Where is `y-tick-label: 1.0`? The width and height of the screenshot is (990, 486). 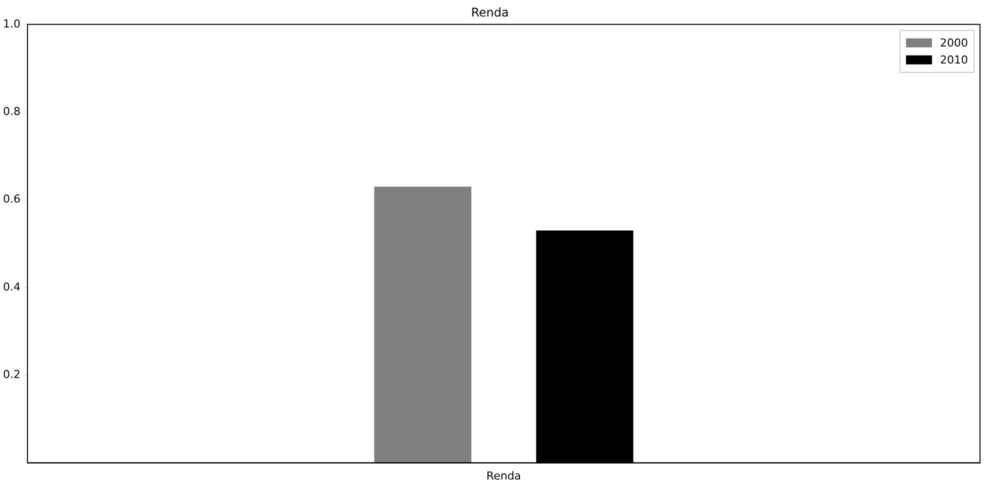
y-tick-label: 1.0 is located at coordinates (11, 23).